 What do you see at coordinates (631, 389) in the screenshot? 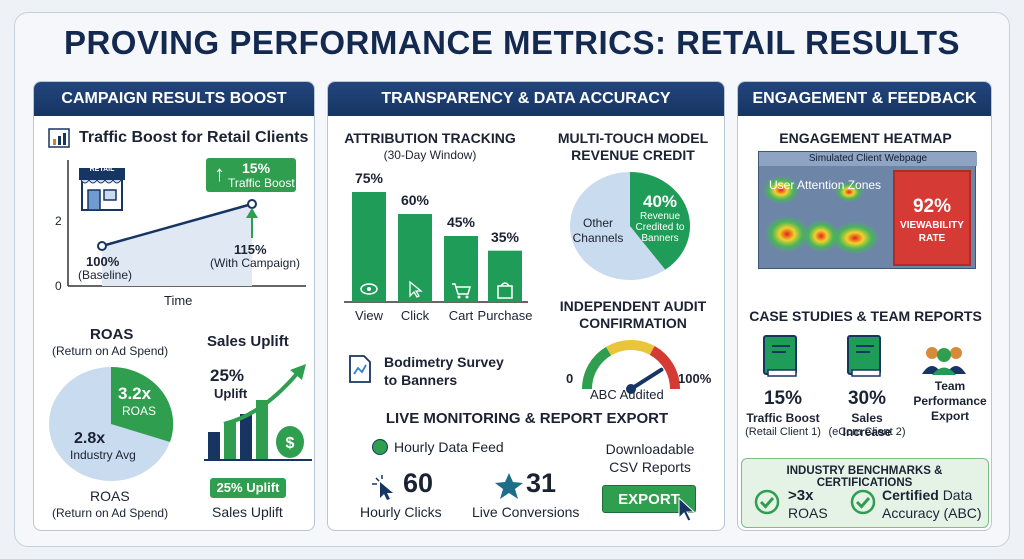
I see `gauge-hub` at bounding box center [631, 389].